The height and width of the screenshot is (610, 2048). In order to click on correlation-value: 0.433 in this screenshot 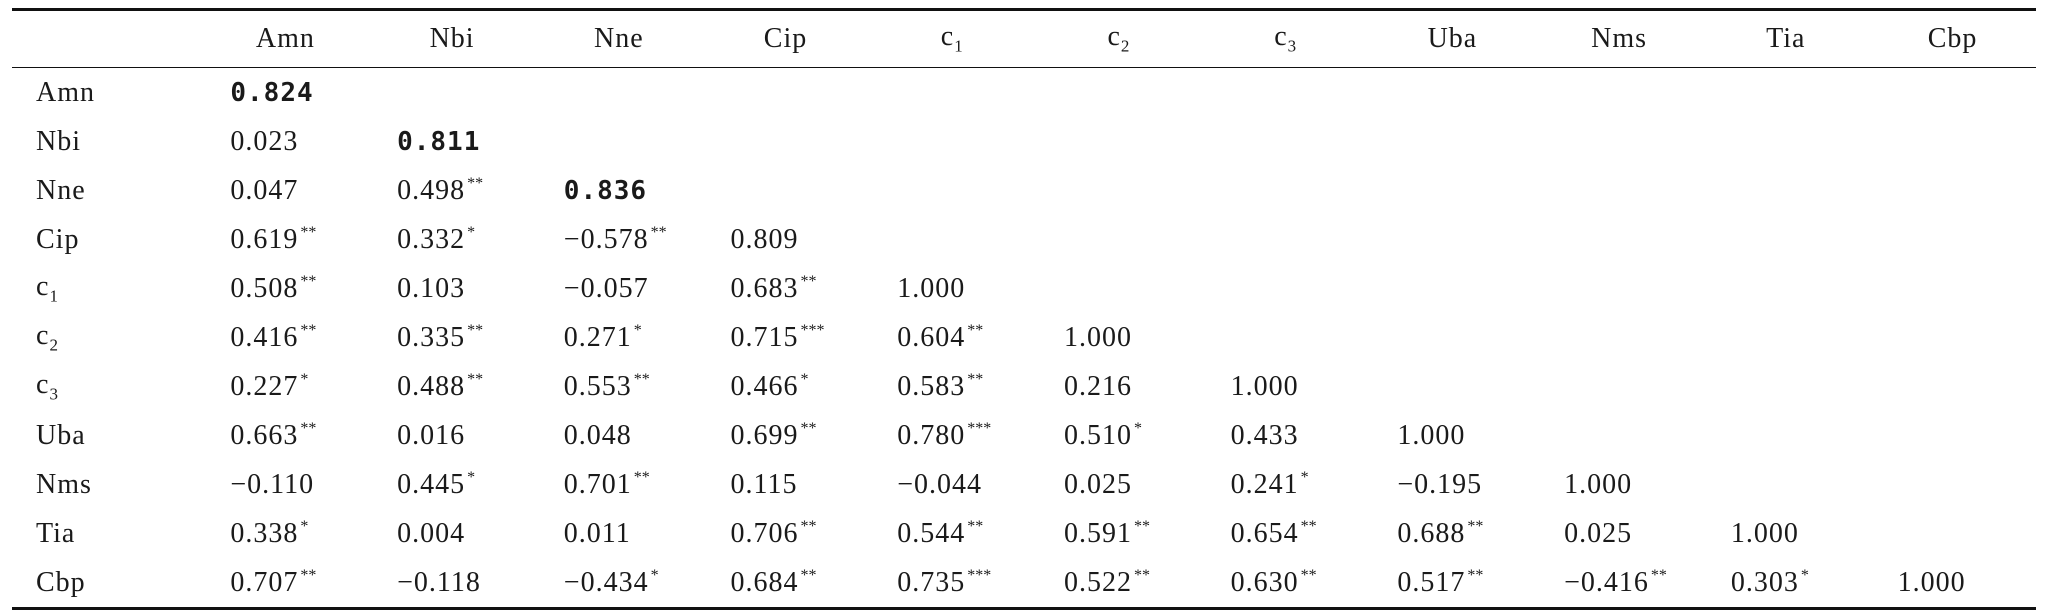, I will do `click(1286, 436)`.